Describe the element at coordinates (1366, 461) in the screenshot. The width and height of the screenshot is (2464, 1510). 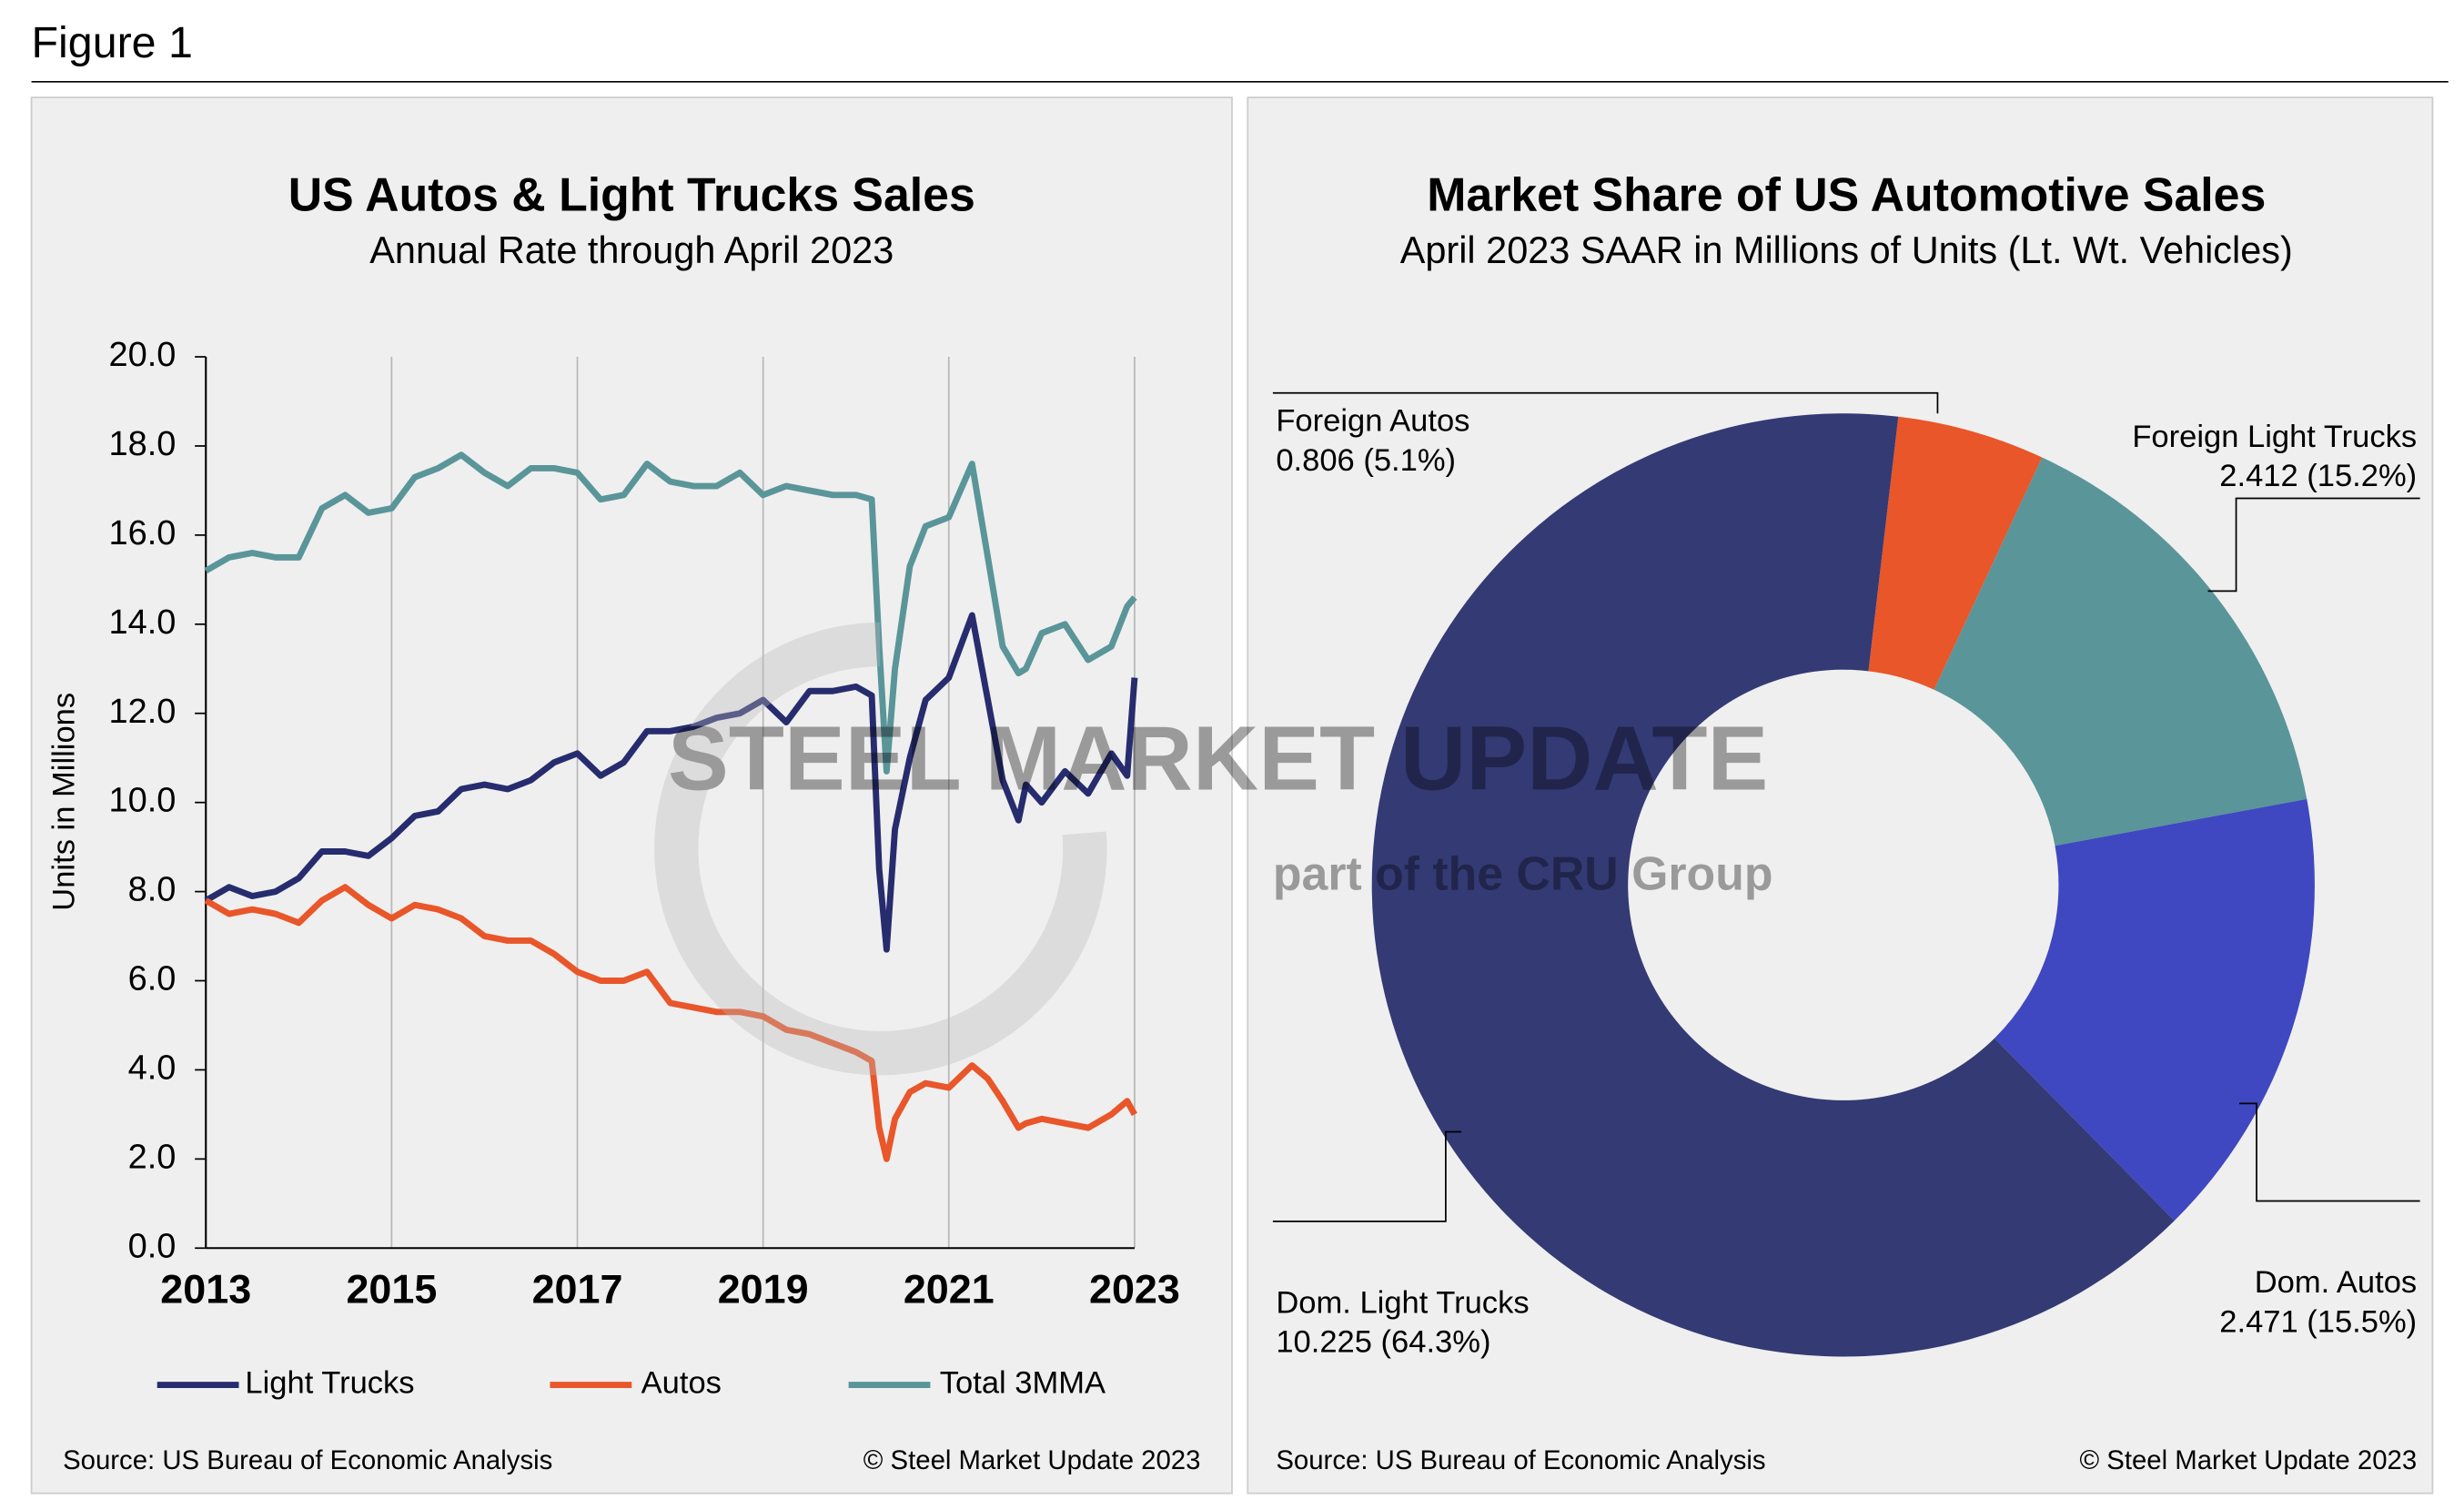
I see `slice-value-label: 0.806 (5.1%)` at that location.